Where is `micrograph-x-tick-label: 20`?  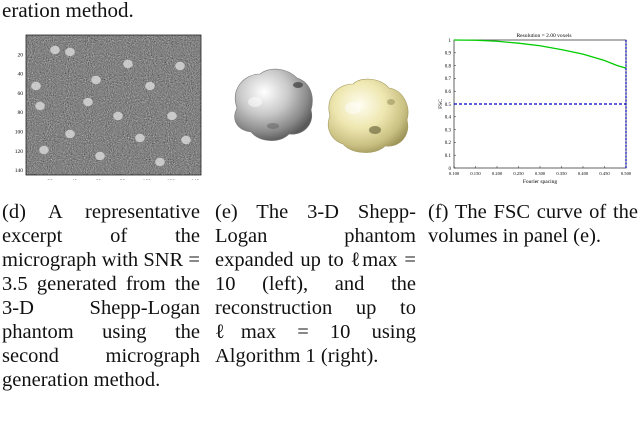
micrograph-x-tick-label: 20 is located at coordinates (50, 179).